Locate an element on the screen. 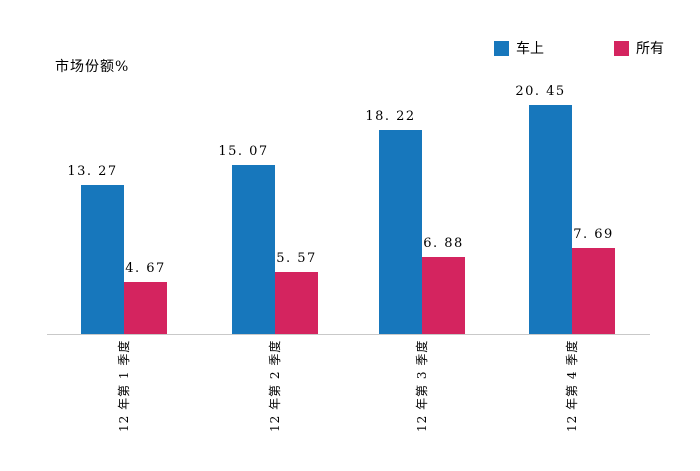  legend-item-series-0: 车上 is located at coordinates (519, 48).